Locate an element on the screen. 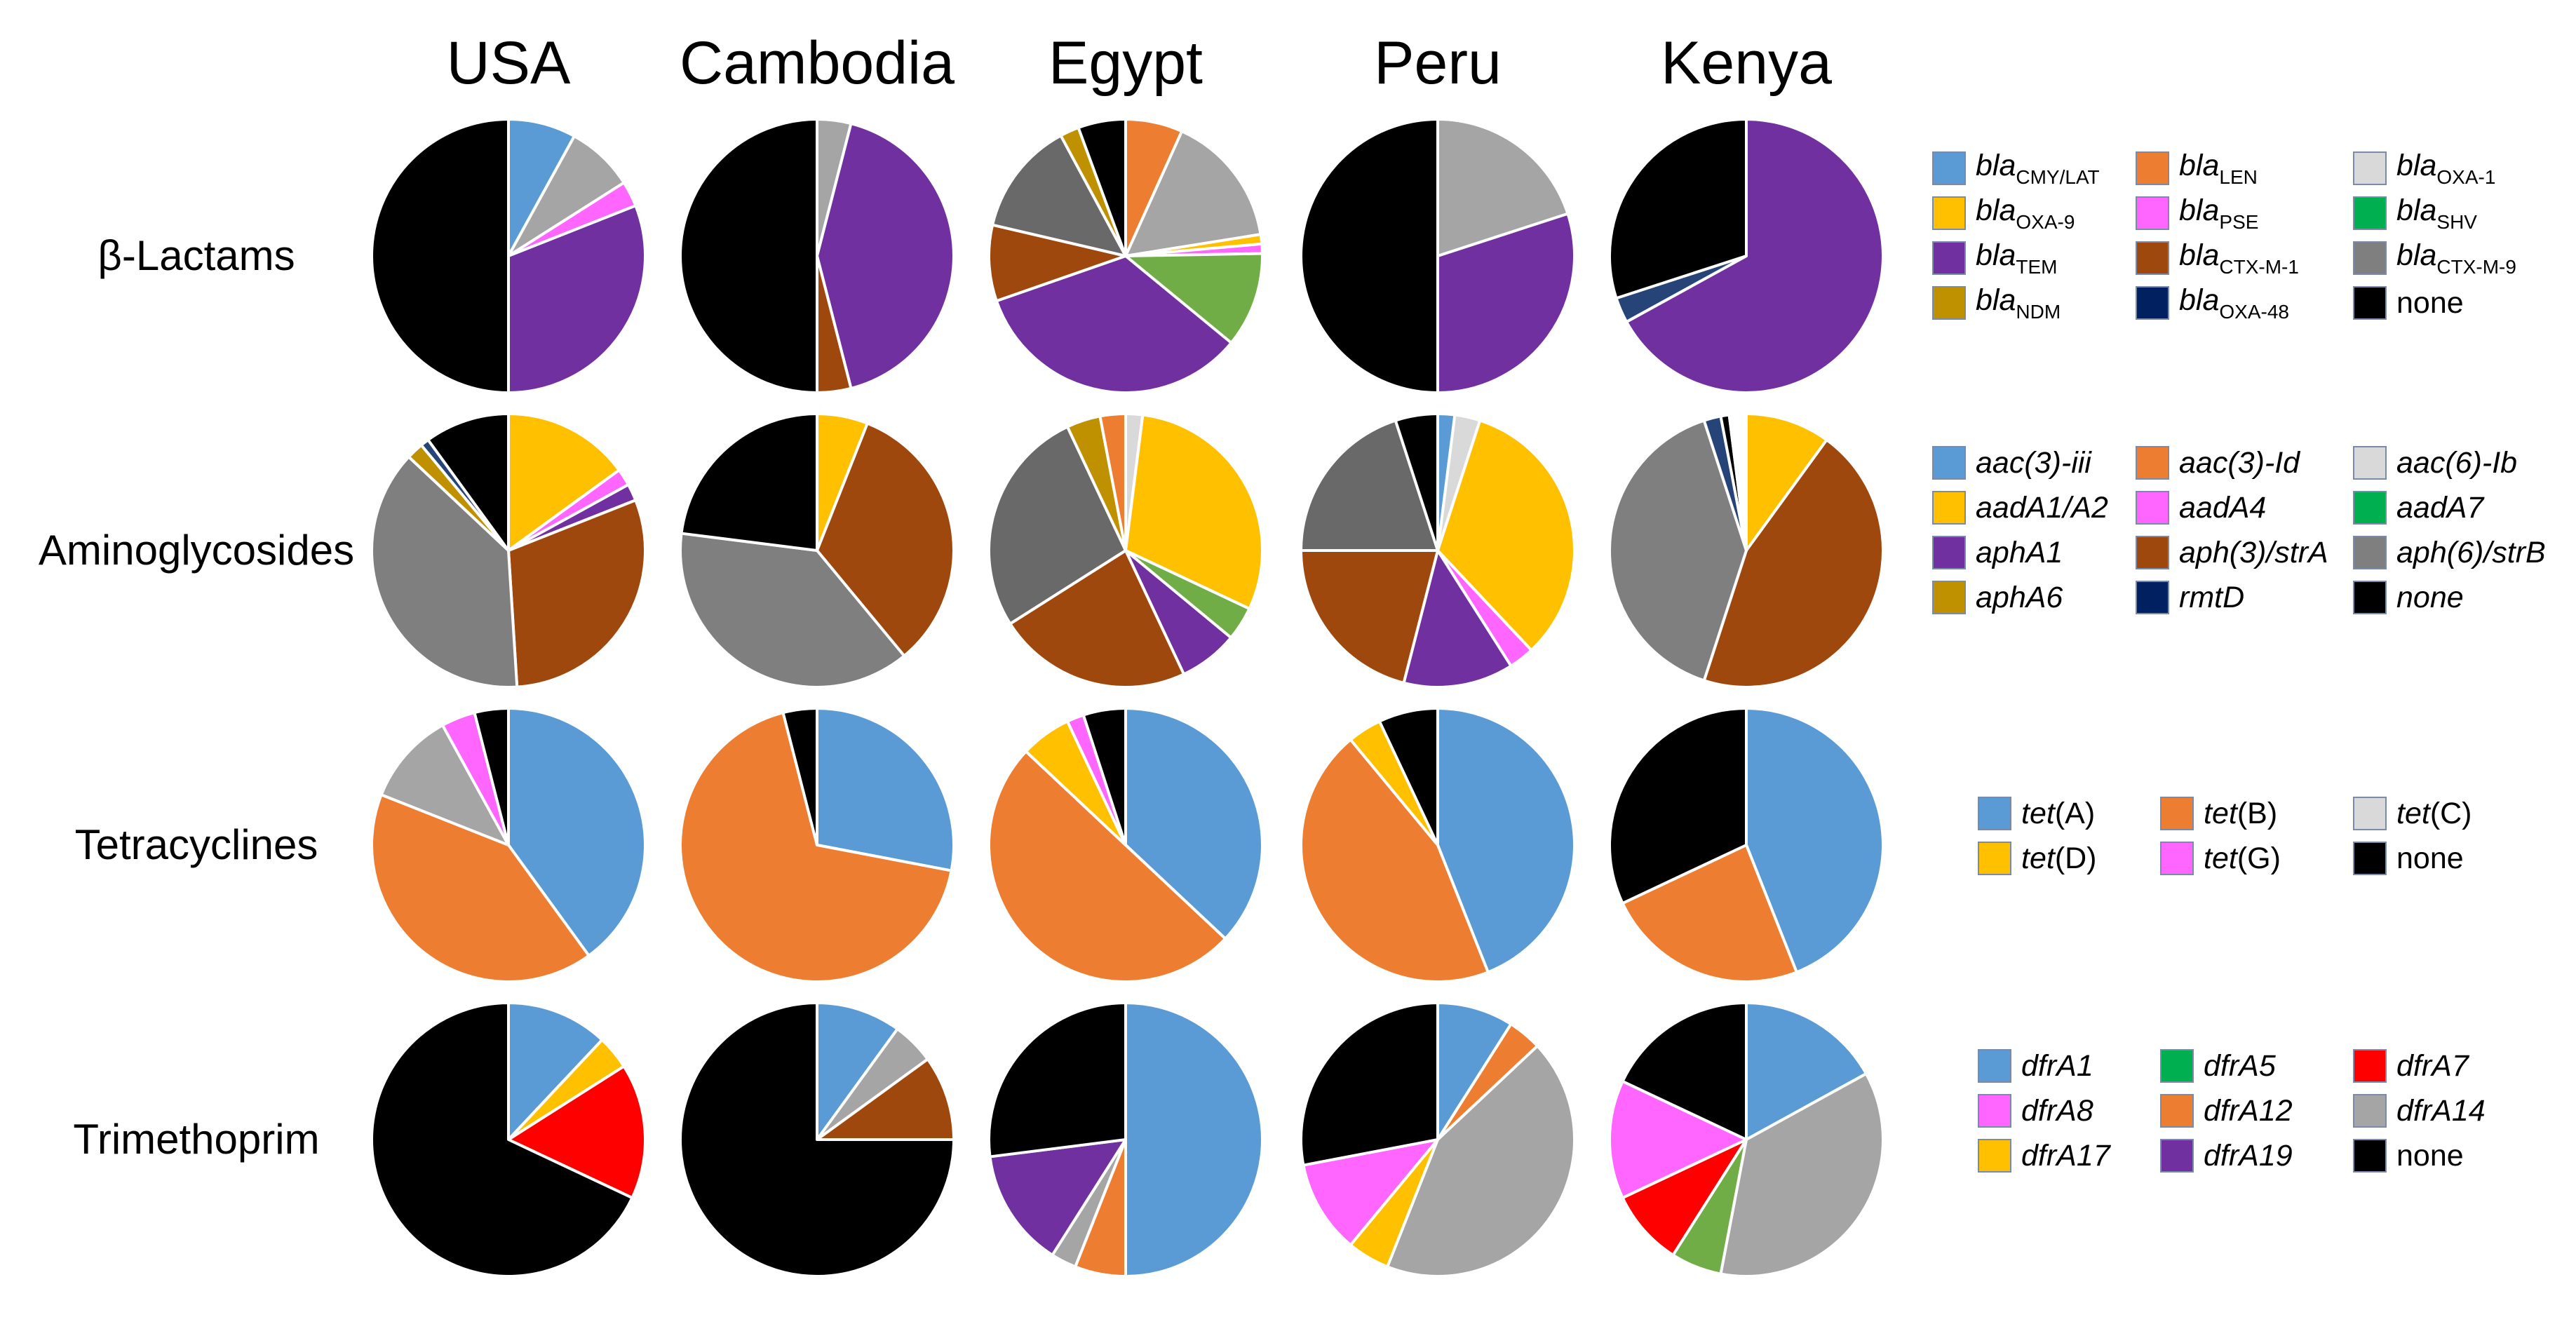 The height and width of the screenshot is (1317, 2576). legend-label: aac(3)-iii is located at coordinates (2033, 463).